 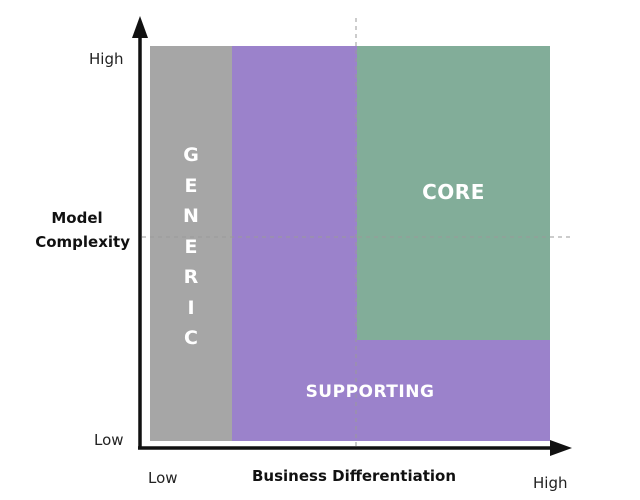 I want to click on y-axis-arrowhead, so click(x=140, y=27).